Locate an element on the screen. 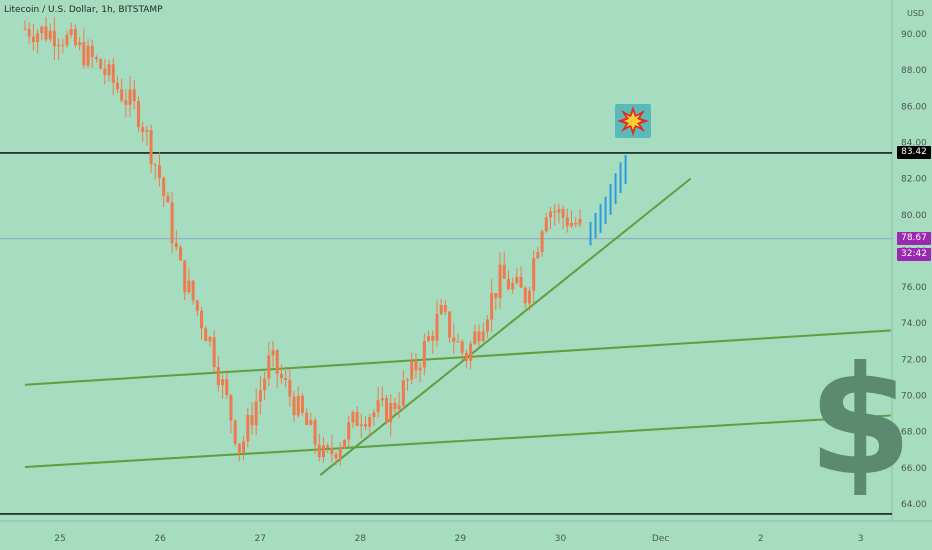 This screenshot has width=932, height=550. x-tick-label: 25 is located at coordinates (59, 539).